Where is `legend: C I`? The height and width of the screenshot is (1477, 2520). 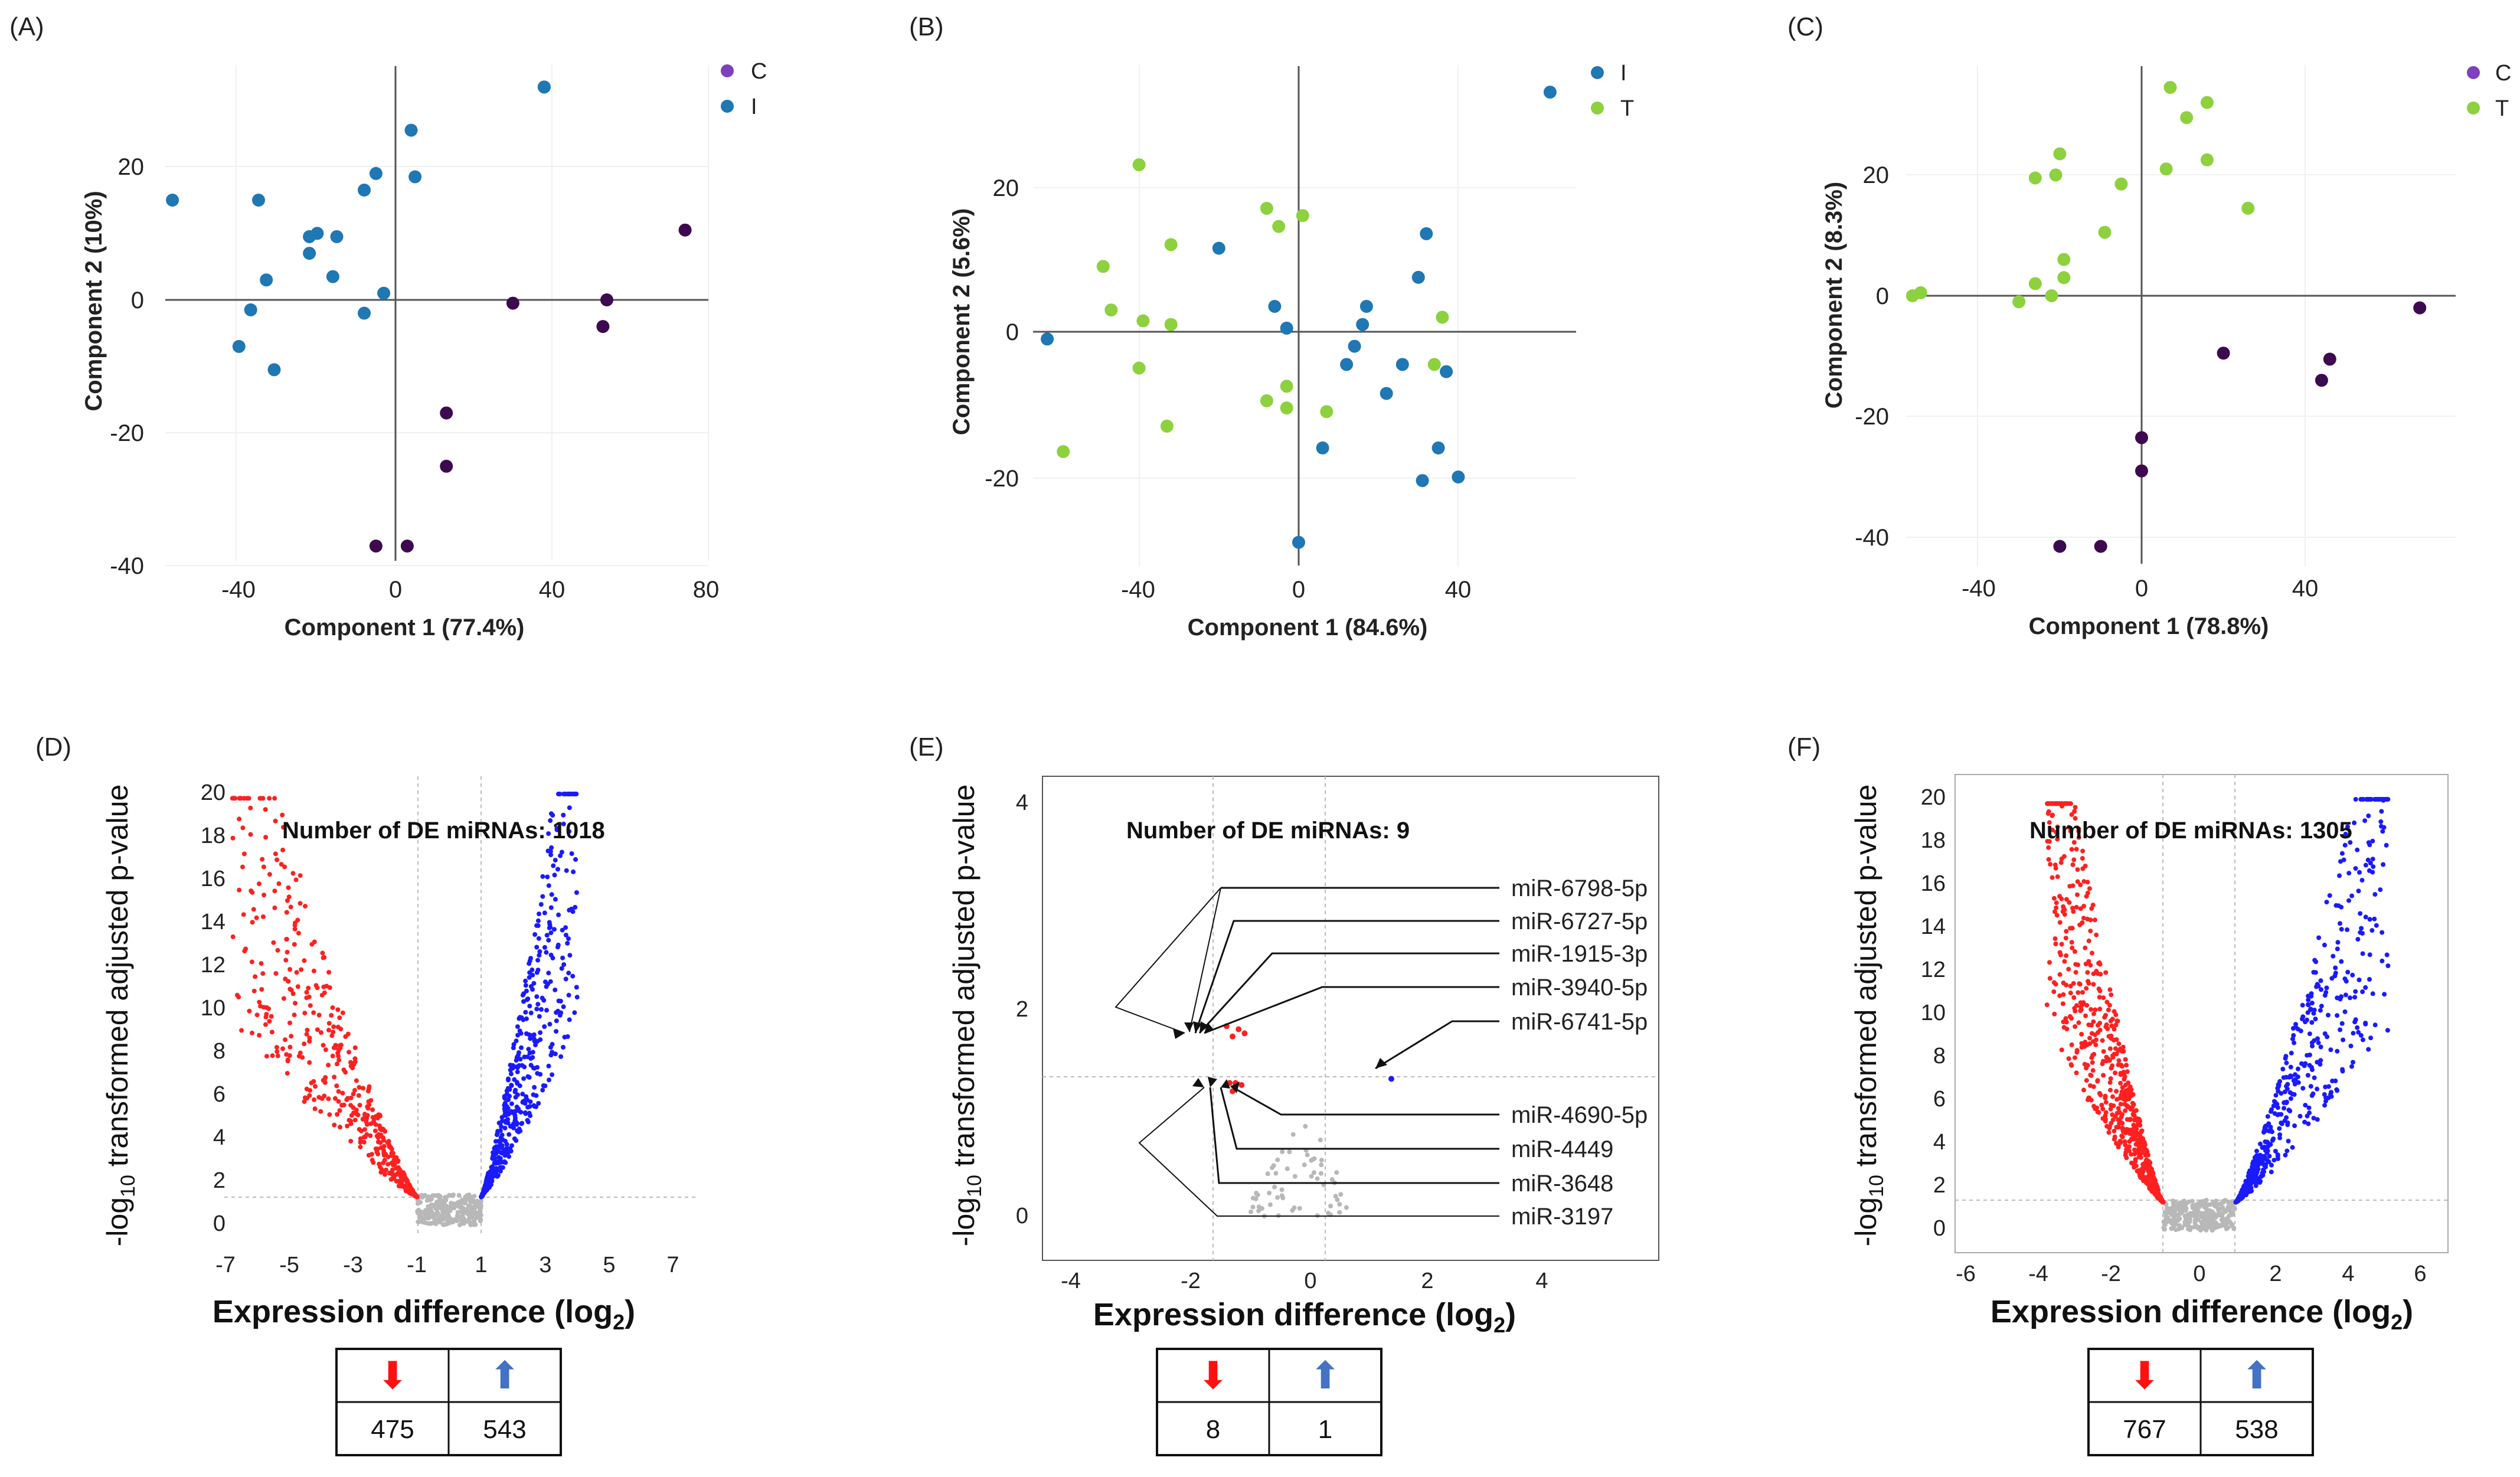
legend: C I is located at coordinates (744, 89).